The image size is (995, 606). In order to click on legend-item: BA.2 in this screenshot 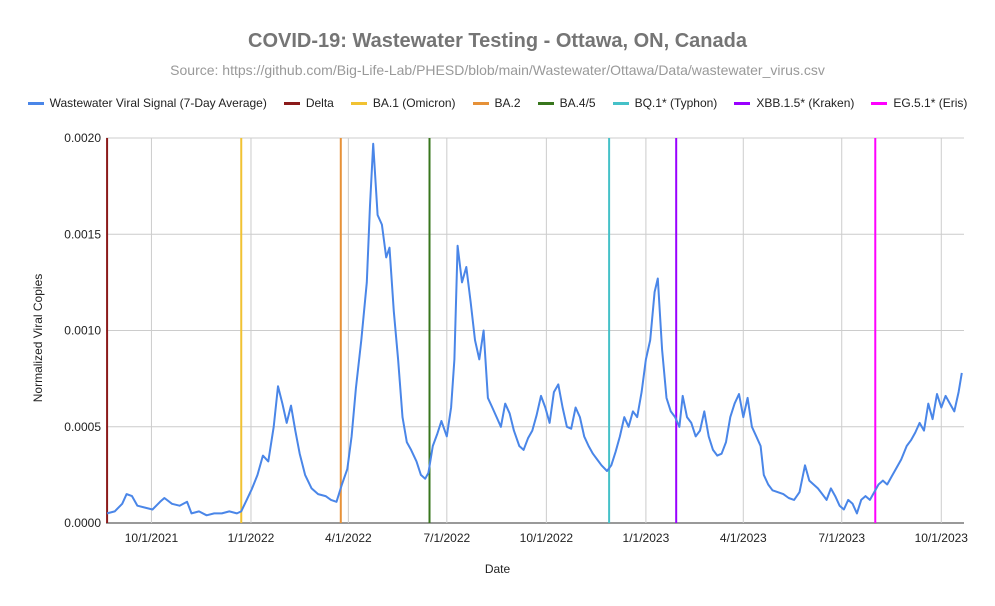, I will do `click(496, 103)`.